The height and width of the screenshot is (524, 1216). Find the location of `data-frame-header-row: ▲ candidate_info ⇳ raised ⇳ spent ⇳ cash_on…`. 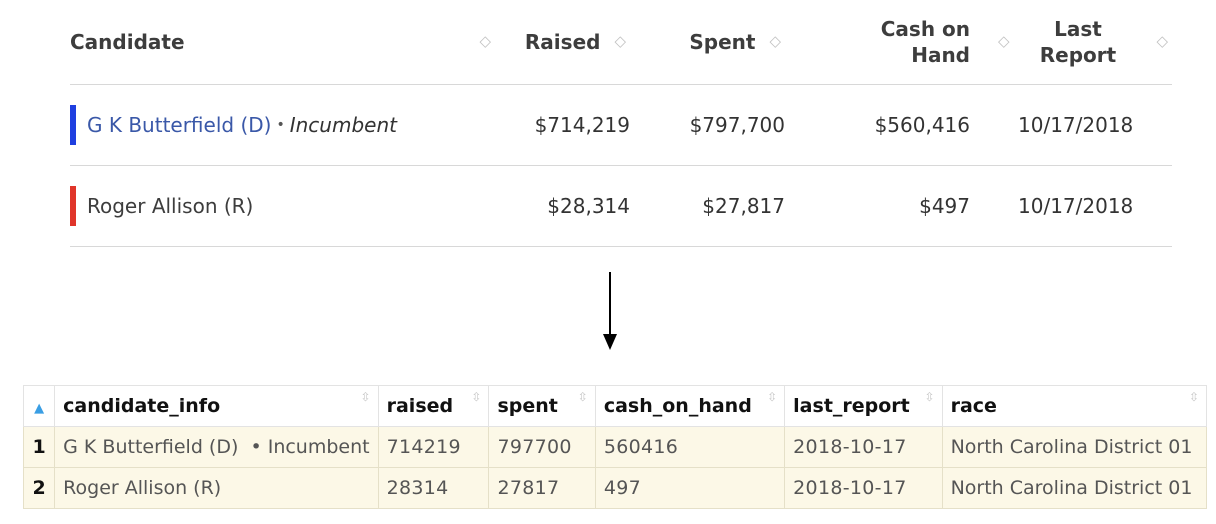

data-frame-header-row: ▲ candidate_info ⇳ raised ⇳ spent ⇳ cash_on… is located at coordinates (615, 406).